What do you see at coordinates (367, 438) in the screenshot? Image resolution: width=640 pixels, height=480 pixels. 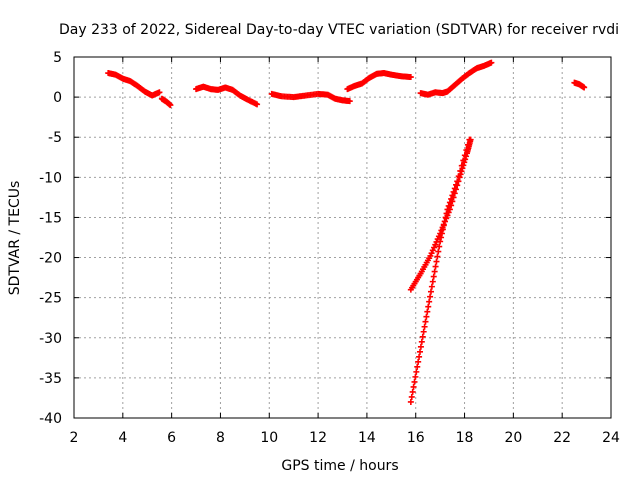 I see `x-tick-label: 14` at bounding box center [367, 438].